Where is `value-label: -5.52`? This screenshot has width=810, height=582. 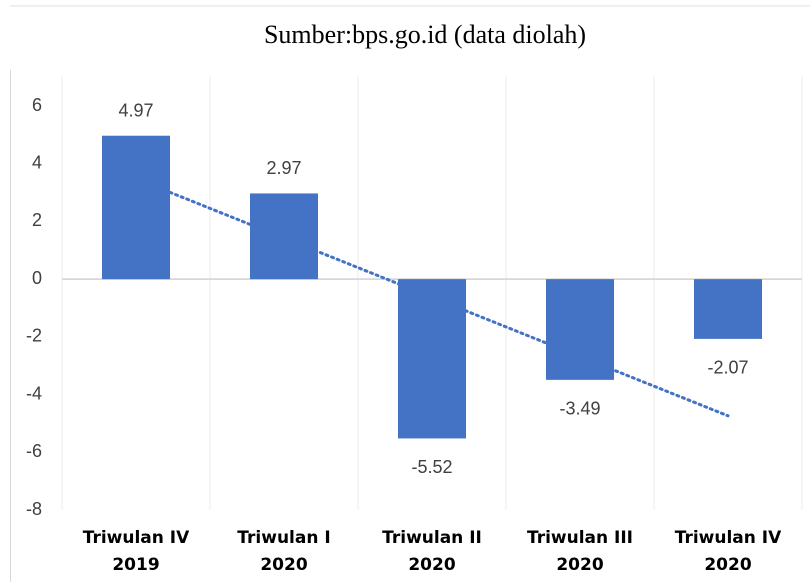 value-label: -5.52 is located at coordinates (431, 467).